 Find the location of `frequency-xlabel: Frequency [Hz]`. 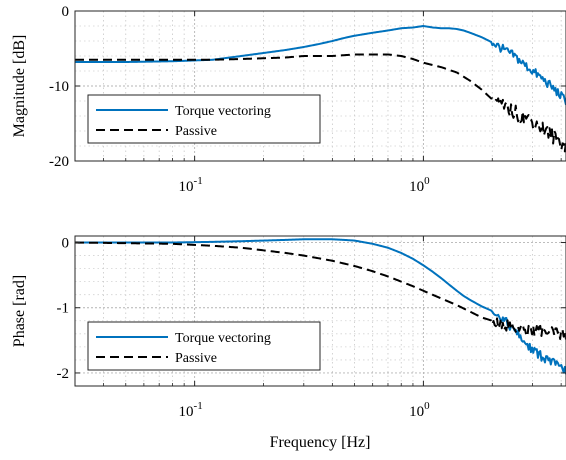

frequency-xlabel: Frequency [Hz] is located at coordinates (320, 442).